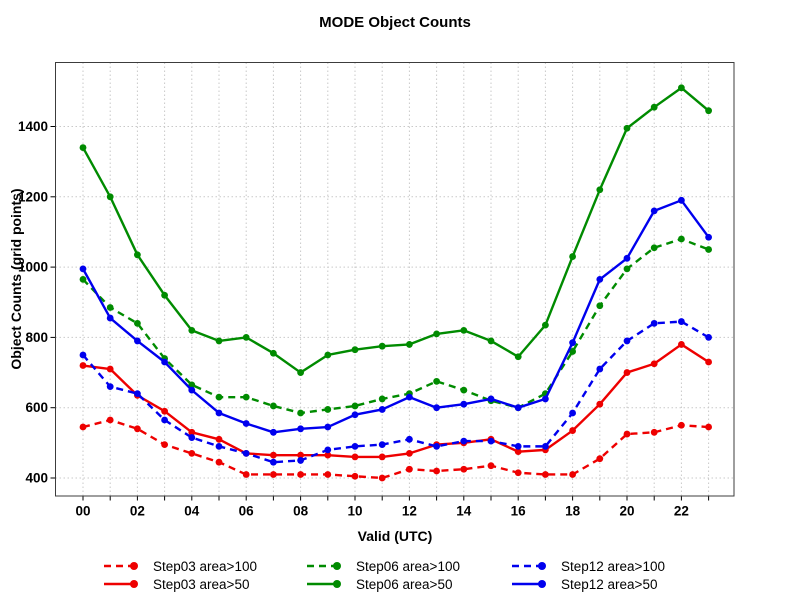 This screenshot has width=792, height=612. I want to click on y-tick-label: 1400, so click(33, 126).